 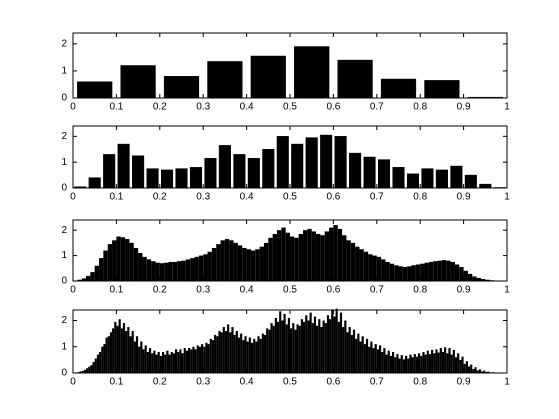 What do you see at coordinates (420, 290) in the screenshot?
I see `x-tick-label: 0.8` at bounding box center [420, 290].